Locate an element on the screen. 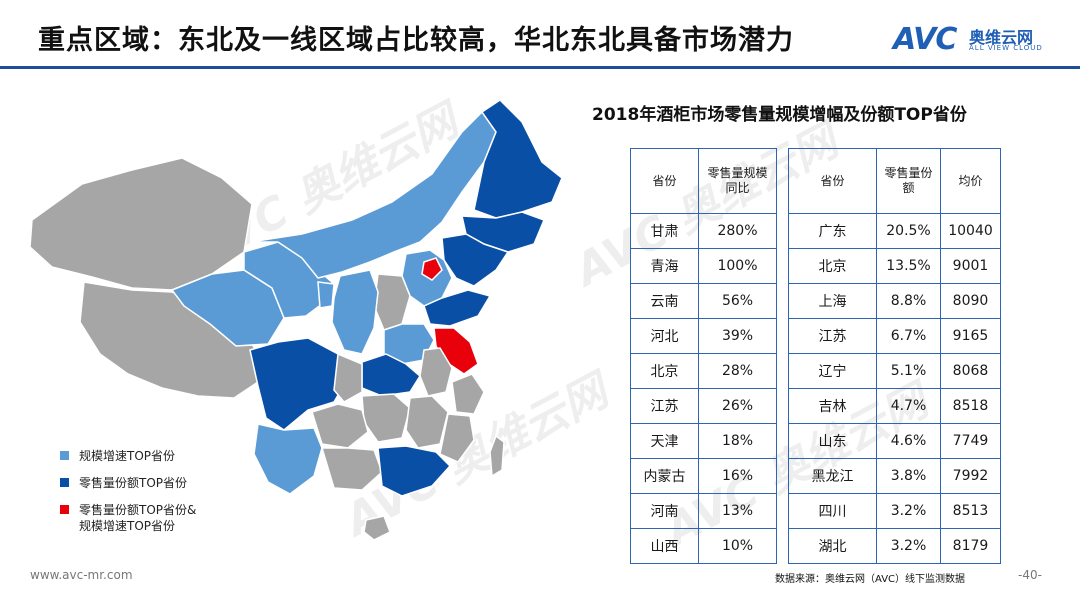  map-region-hunan is located at coordinates (386, 418).